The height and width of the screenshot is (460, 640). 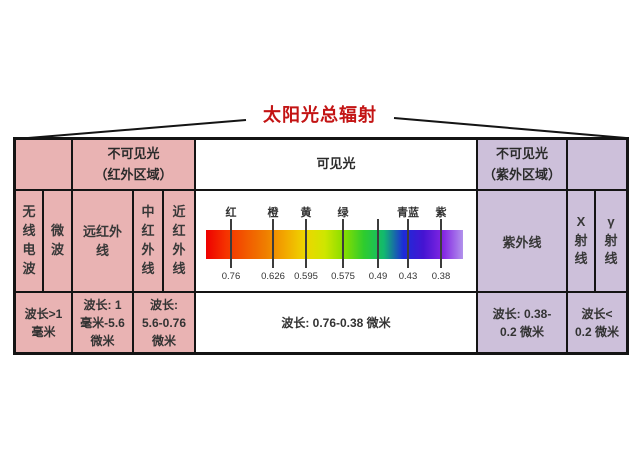 I want to click on band-mid-infrared-label: 中红外线, so click(x=148, y=240).